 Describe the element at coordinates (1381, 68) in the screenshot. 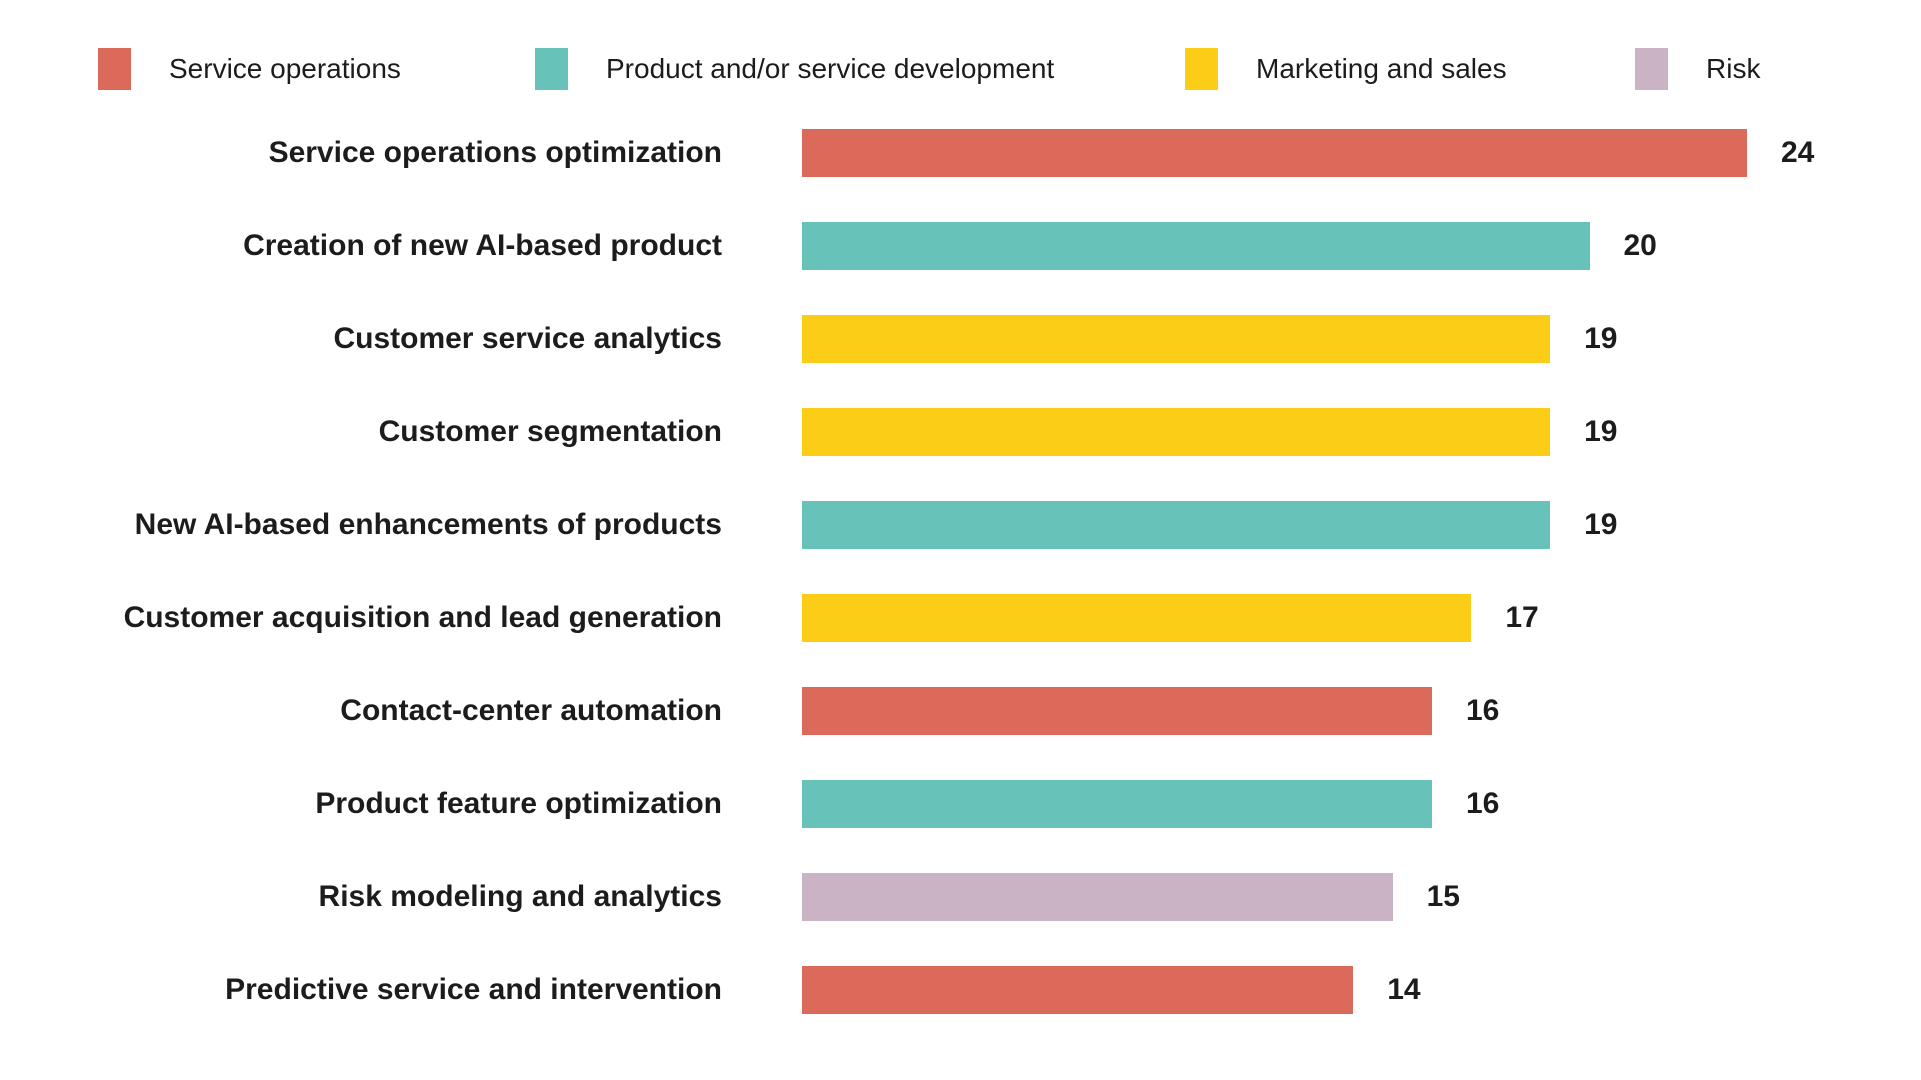

I see `legend-label: Marketing and sales` at that location.